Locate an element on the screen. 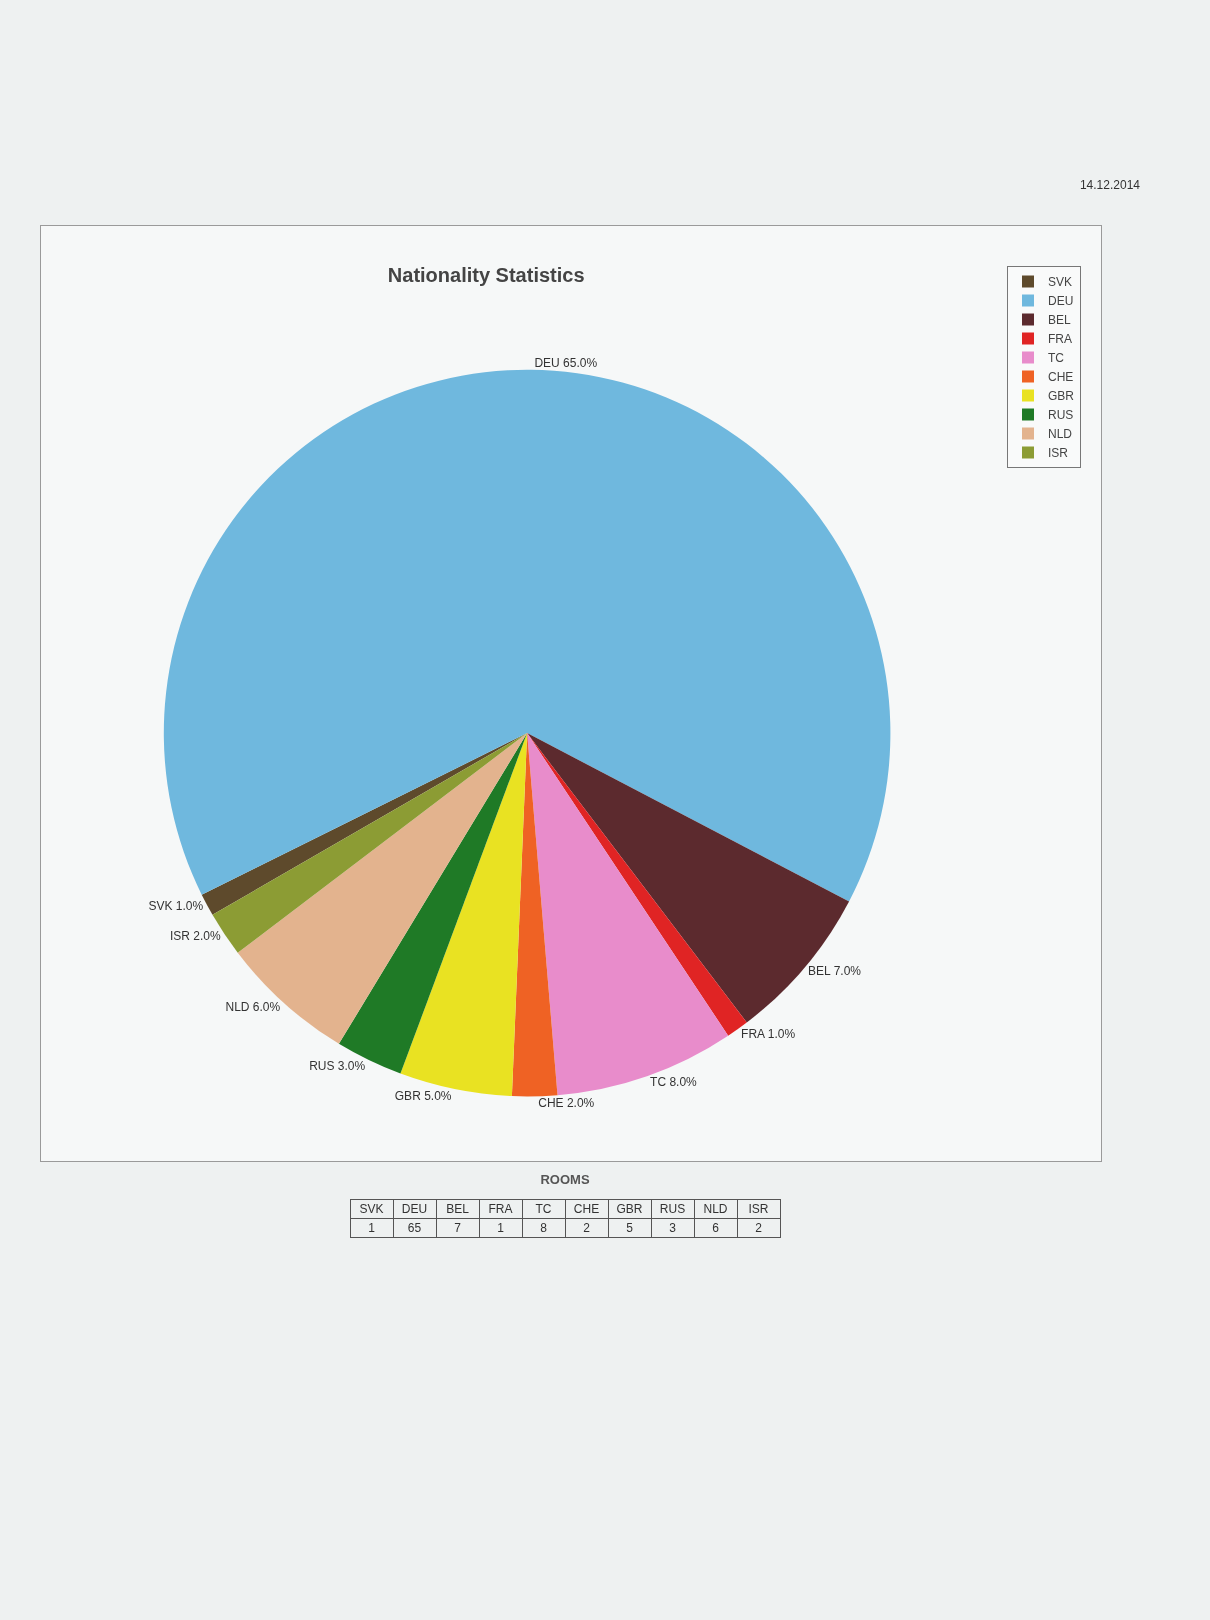 The image size is (1210, 1620). text: ROOMS is located at coordinates (565, 1179).